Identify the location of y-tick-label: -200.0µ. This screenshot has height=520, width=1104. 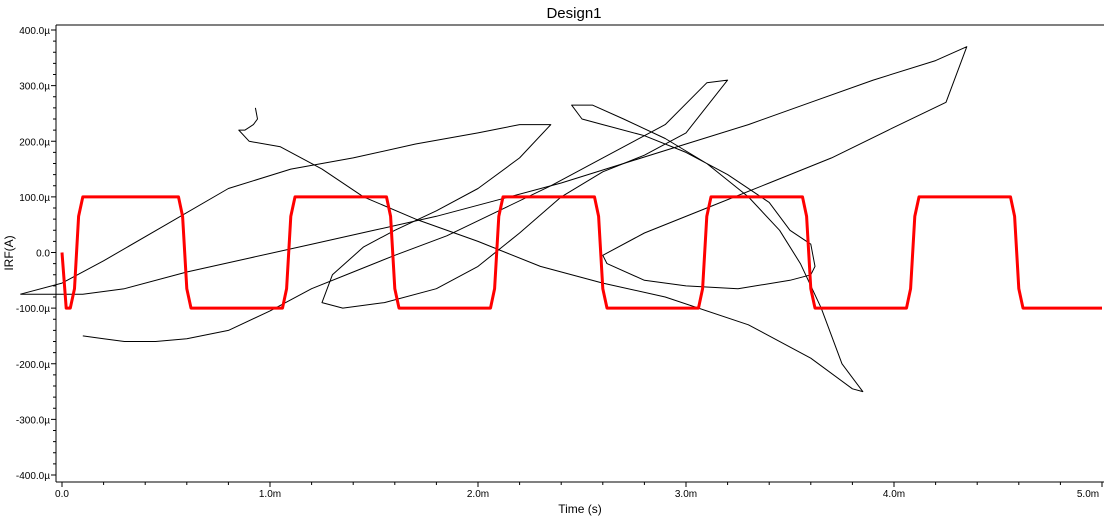
(33, 365).